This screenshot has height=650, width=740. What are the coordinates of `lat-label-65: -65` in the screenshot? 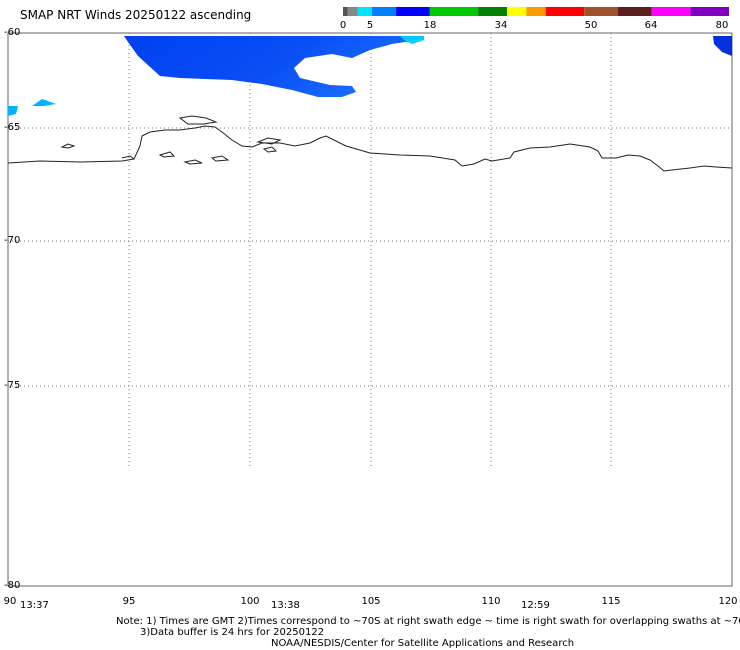 It's located at (12, 127).